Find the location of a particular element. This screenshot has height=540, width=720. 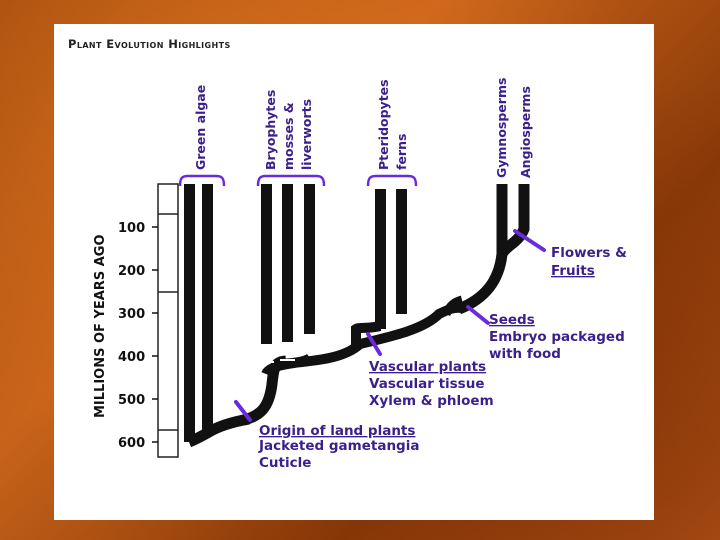

diagram-title: Plant Evolution Highlights is located at coordinates (149, 44).